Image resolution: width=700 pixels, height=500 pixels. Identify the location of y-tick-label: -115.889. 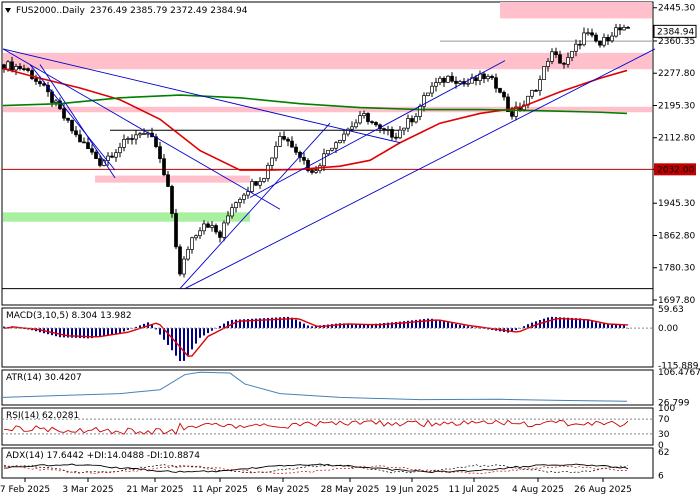
(678, 367).